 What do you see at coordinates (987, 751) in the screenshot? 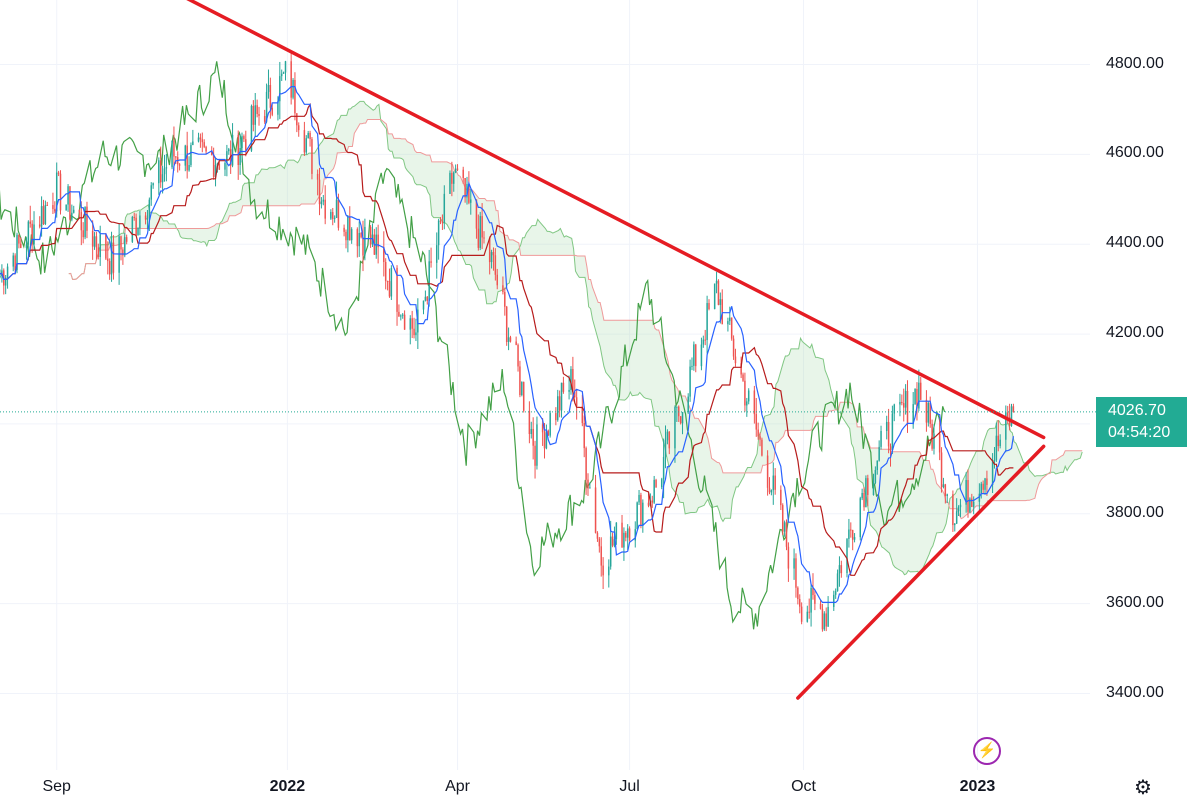
I see `lightning-icon: ⚡` at bounding box center [987, 751].